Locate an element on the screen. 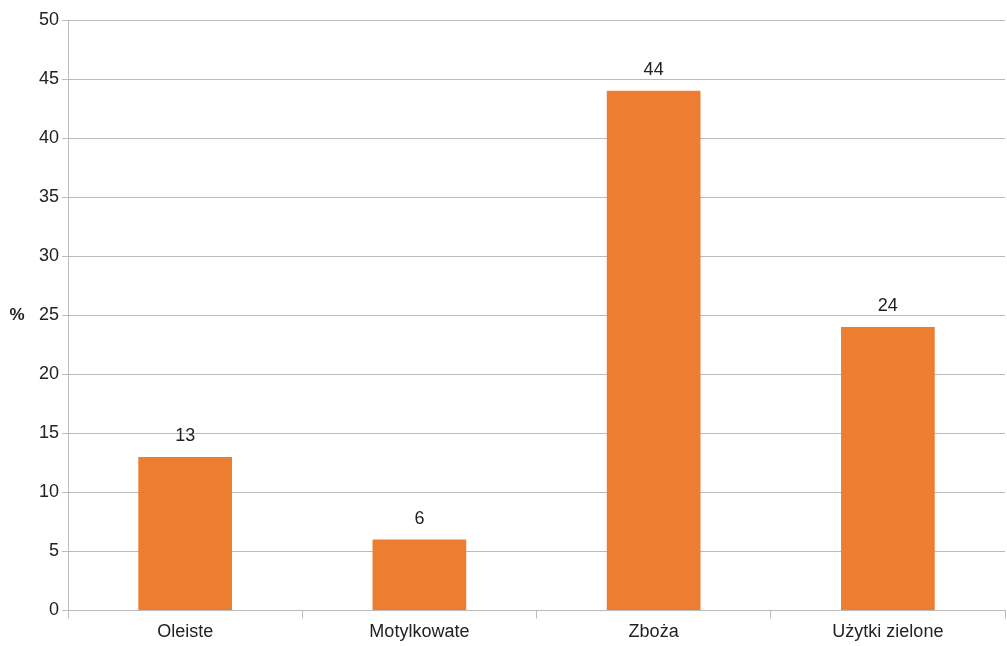 Image resolution: width=1007 pixels, height=646 pixels. data-label: 6 is located at coordinates (419, 517).